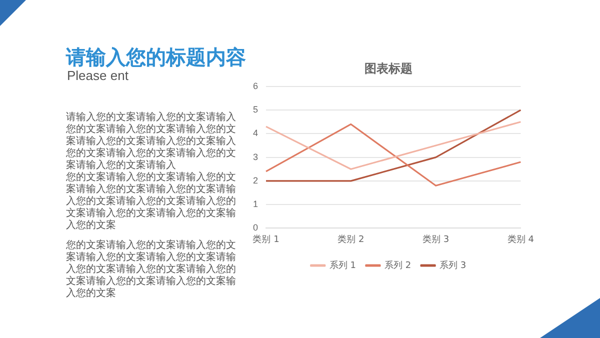 The image size is (600, 338). What do you see at coordinates (255, 204) in the screenshot?
I see `y-tick-label: 1` at bounding box center [255, 204].